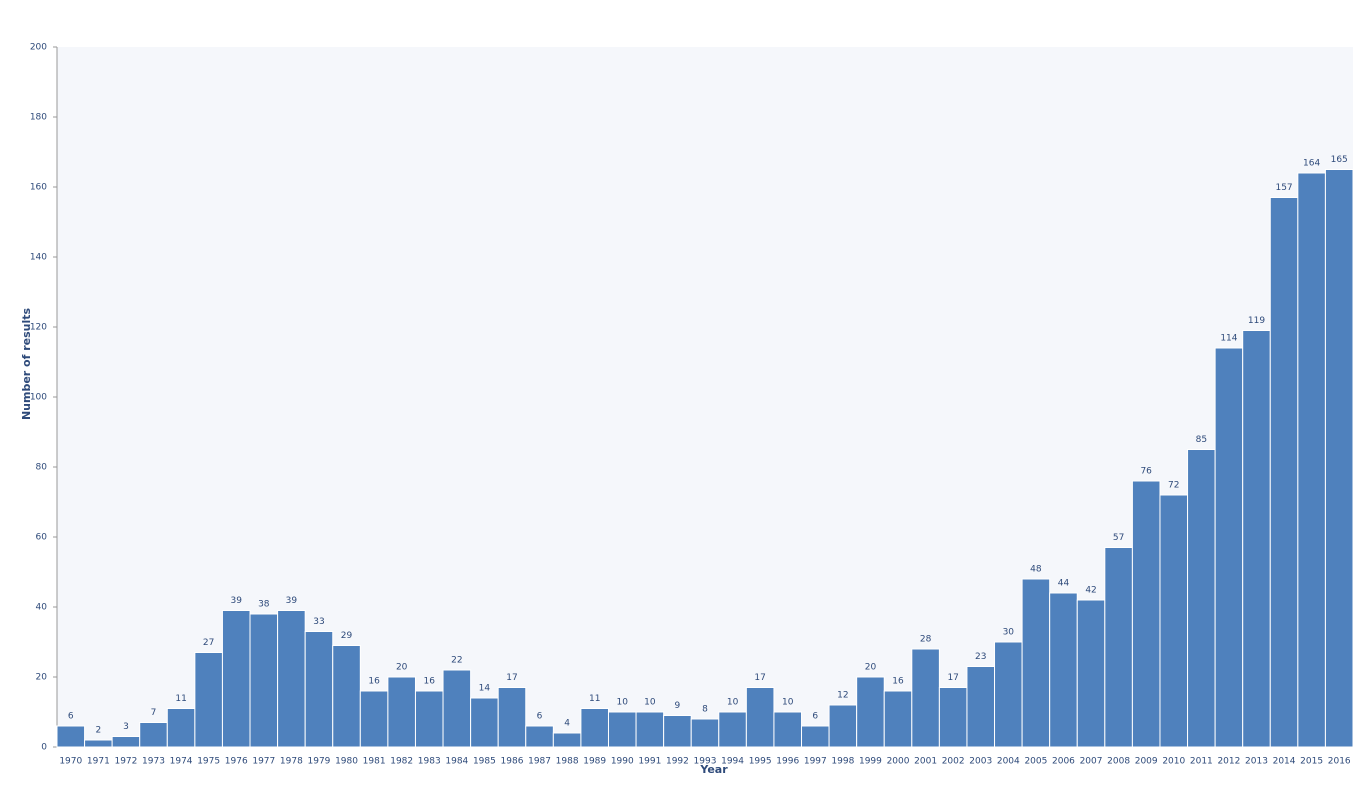 The width and height of the screenshot is (1367, 798). What do you see at coordinates (787, 762) in the screenshot?
I see `x-tick-label: 1996` at bounding box center [787, 762].